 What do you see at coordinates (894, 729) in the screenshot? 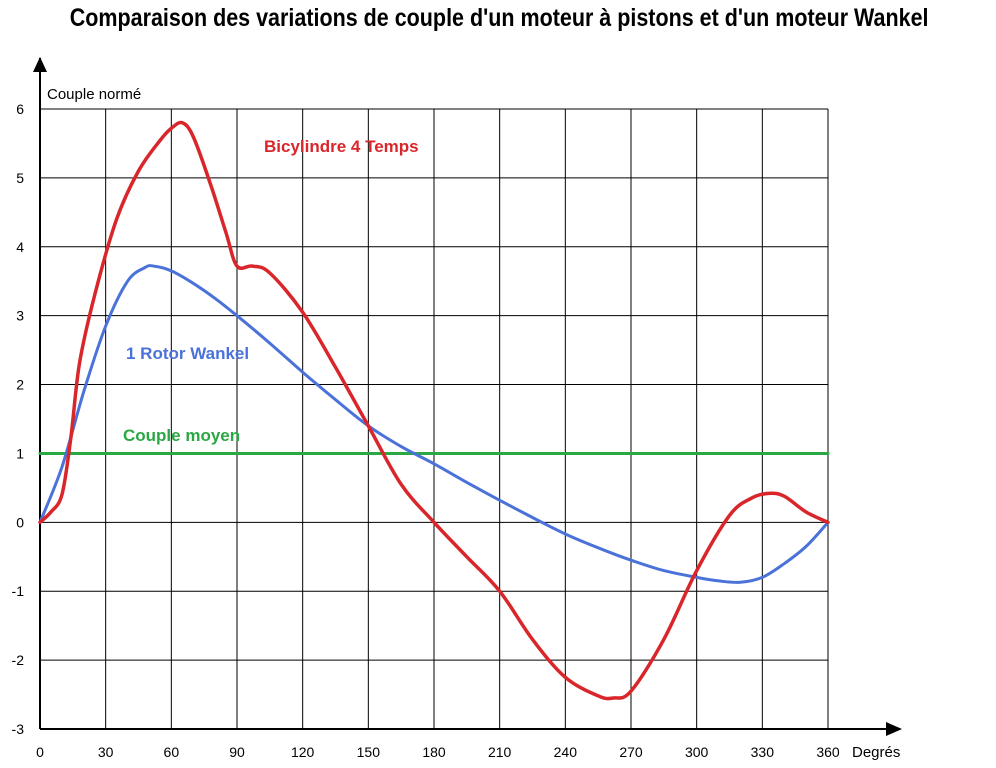
I see `x-axis-arrow` at bounding box center [894, 729].